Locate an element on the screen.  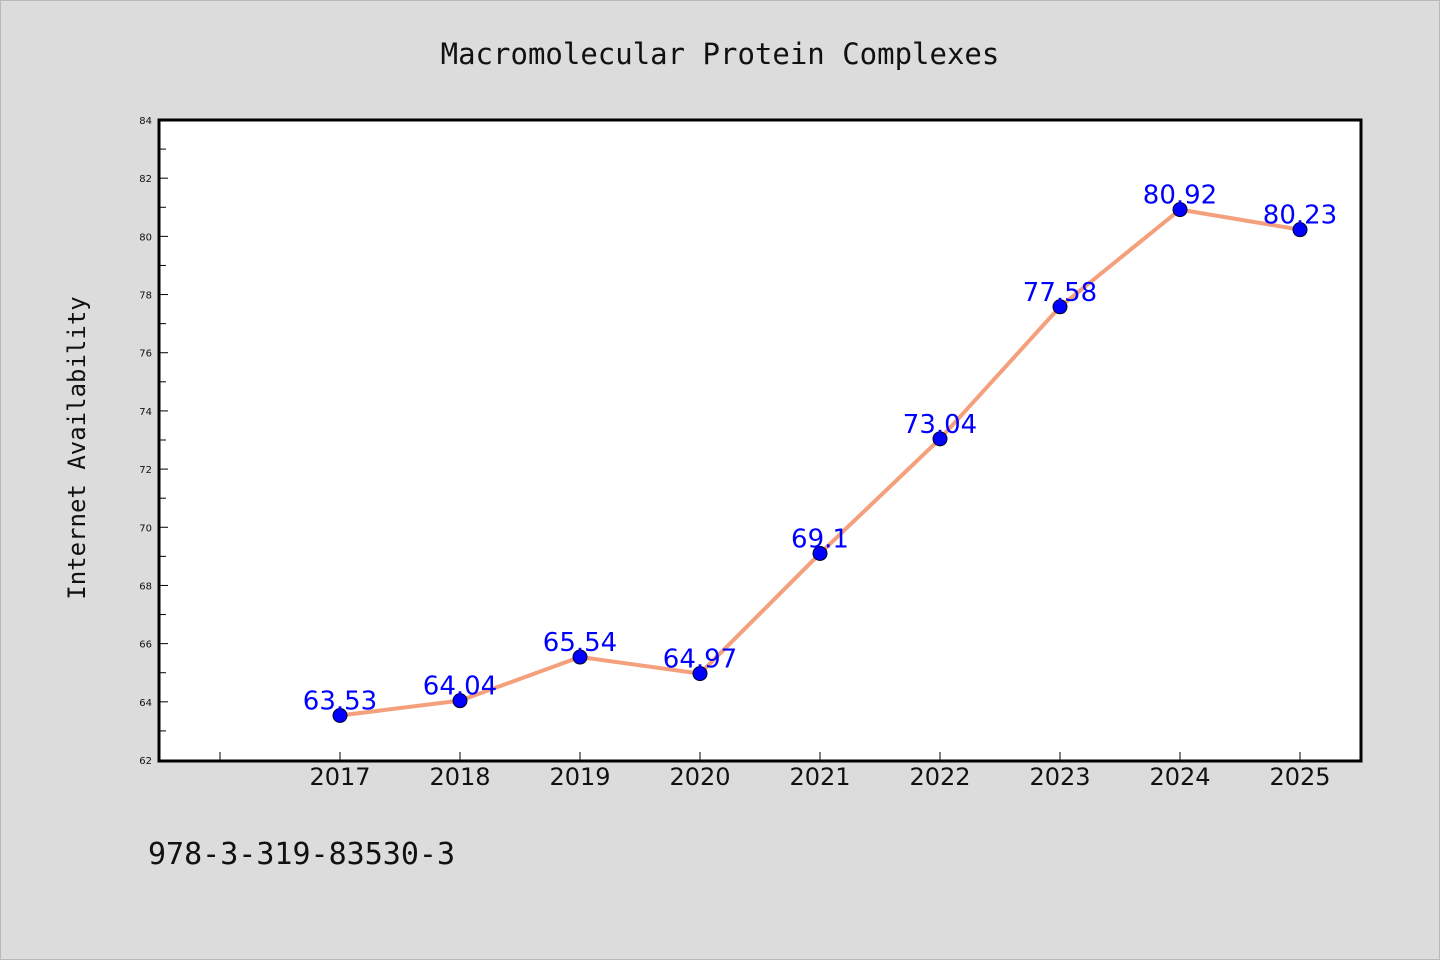
y-tick-label: 80 is located at coordinates (145, 237).